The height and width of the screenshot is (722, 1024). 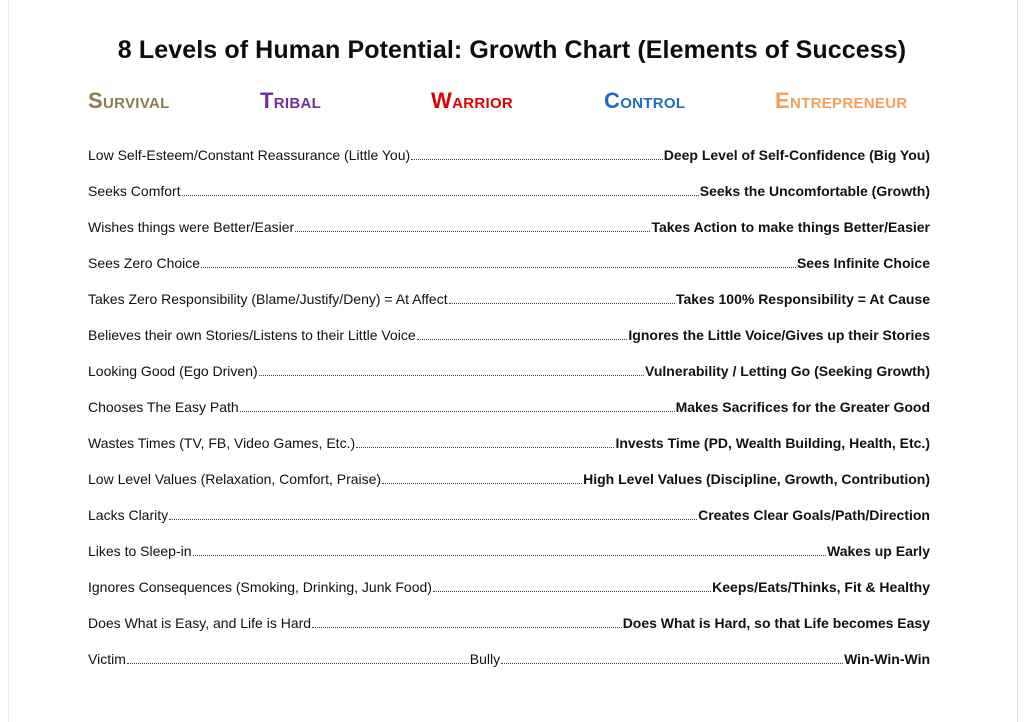 I want to click on row-right-trait: Deep Level of Self-Confidence (Big You), so click(x=796, y=155).